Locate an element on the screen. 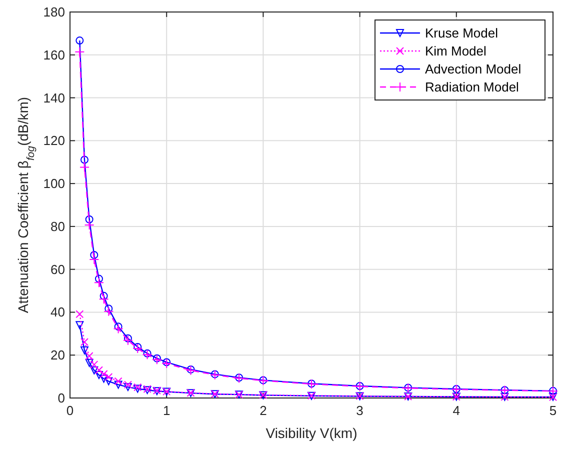 Image resolution: width=563 pixels, height=450 pixels. legend-label: Kim Model is located at coordinates (456, 51).